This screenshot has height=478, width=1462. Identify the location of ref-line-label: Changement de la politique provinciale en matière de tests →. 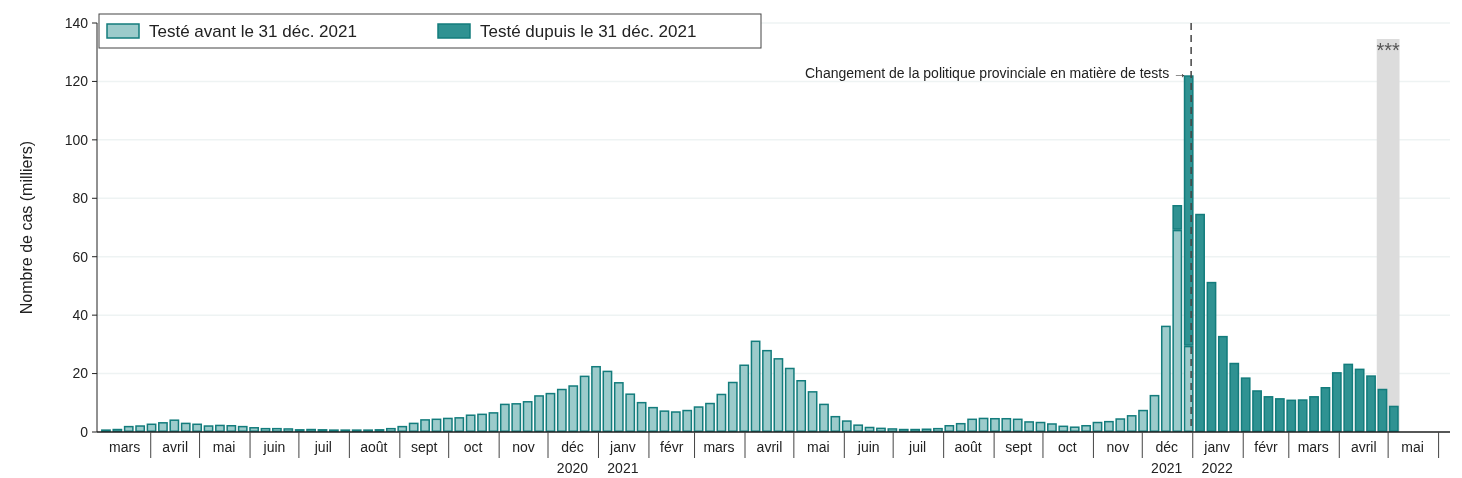
(996, 73).